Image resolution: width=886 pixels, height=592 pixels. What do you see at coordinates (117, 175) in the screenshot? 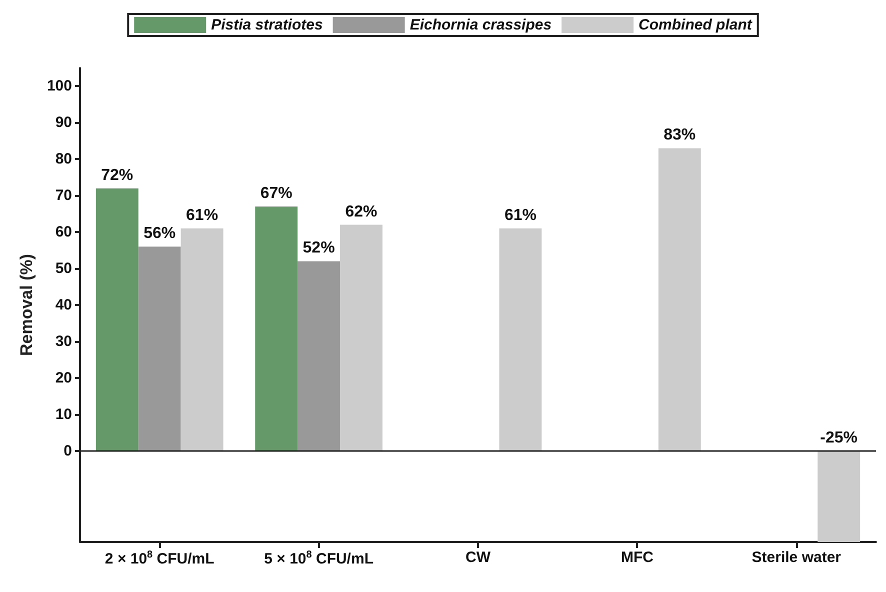
I see `data-label: 72%` at bounding box center [117, 175].